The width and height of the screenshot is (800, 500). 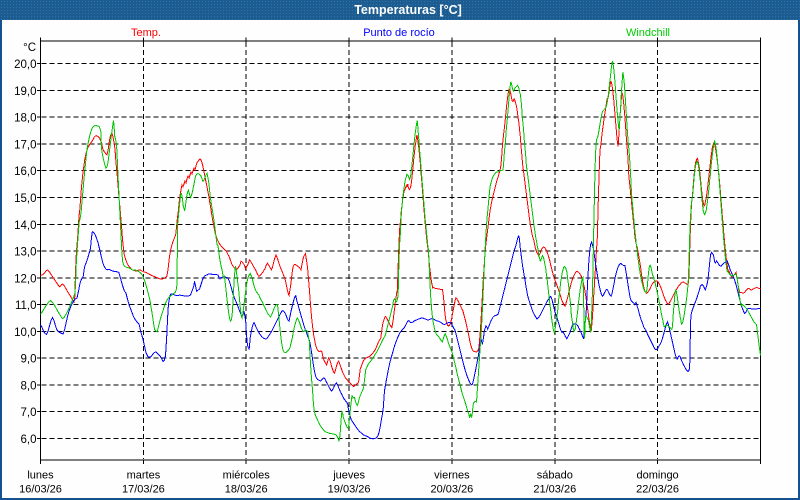 What do you see at coordinates (25, 92) in the screenshot?
I see `svg-text: 19,0` at bounding box center [25, 92].